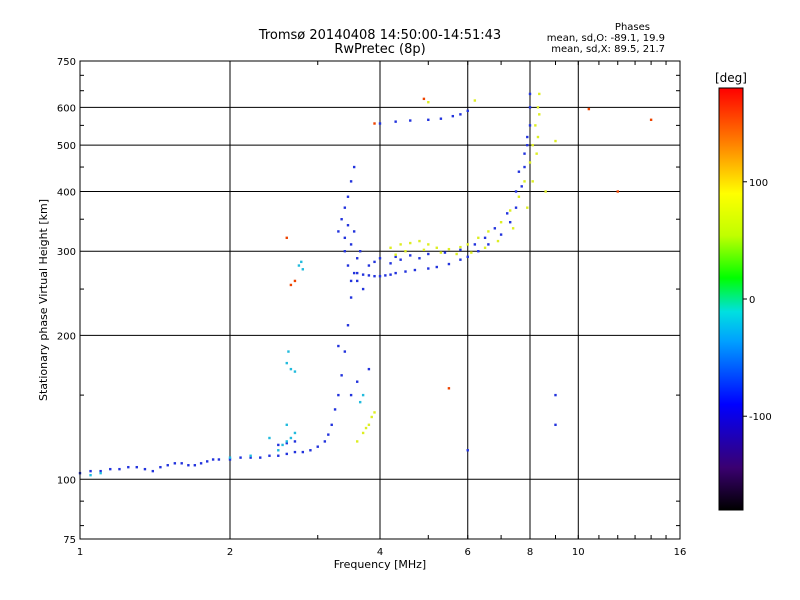 The height and width of the screenshot is (600, 800). Describe the element at coordinates (66, 146) in the screenshot. I see `y-tick-label: 500` at that location.